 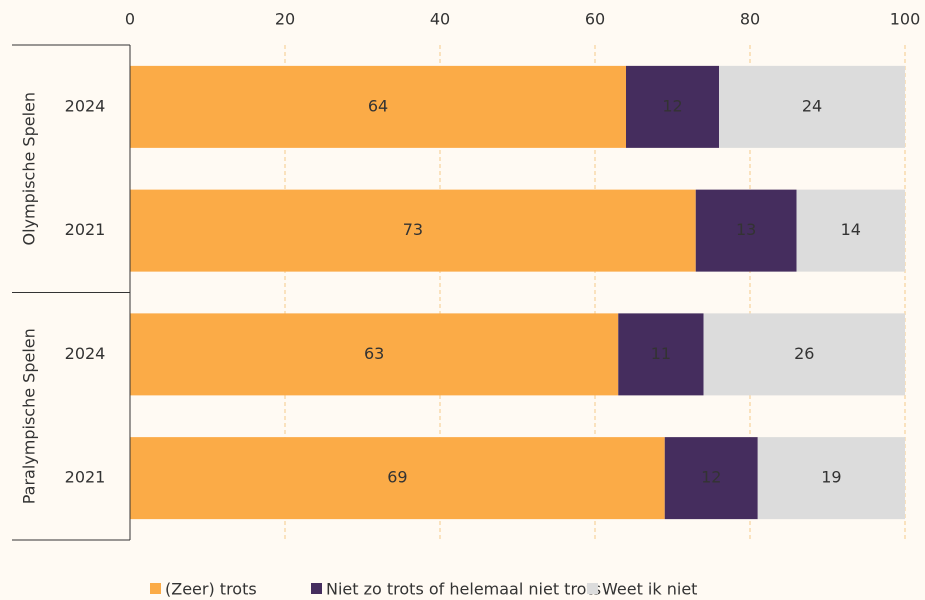 I want to click on x-tick-label: 100, so click(x=905, y=19).